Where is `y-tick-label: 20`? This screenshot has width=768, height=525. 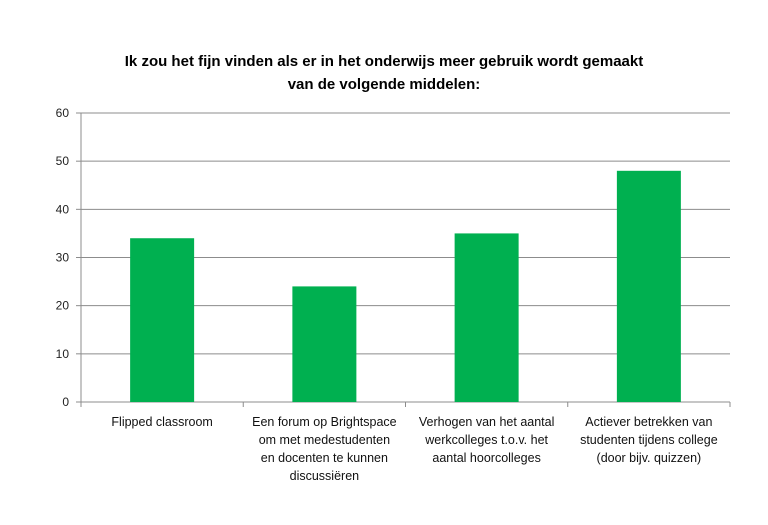
y-tick-label: 20 is located at coordinates (63, 306).